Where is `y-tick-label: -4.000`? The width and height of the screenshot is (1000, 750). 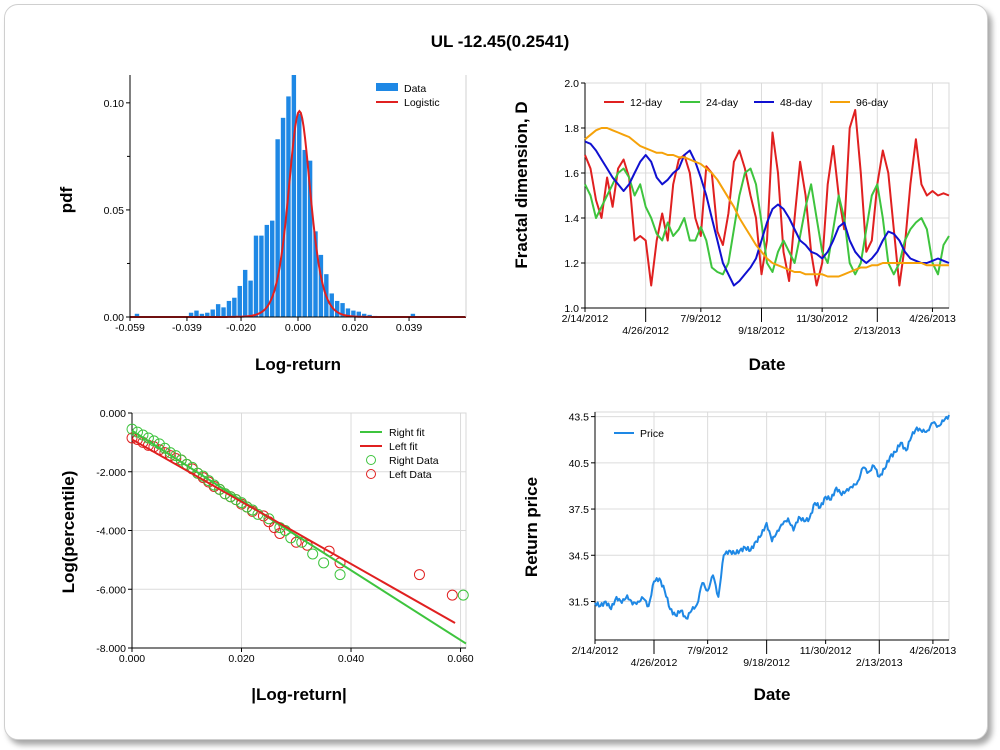
y-tick-label: -4.000 is located at coordinates (111, 532).